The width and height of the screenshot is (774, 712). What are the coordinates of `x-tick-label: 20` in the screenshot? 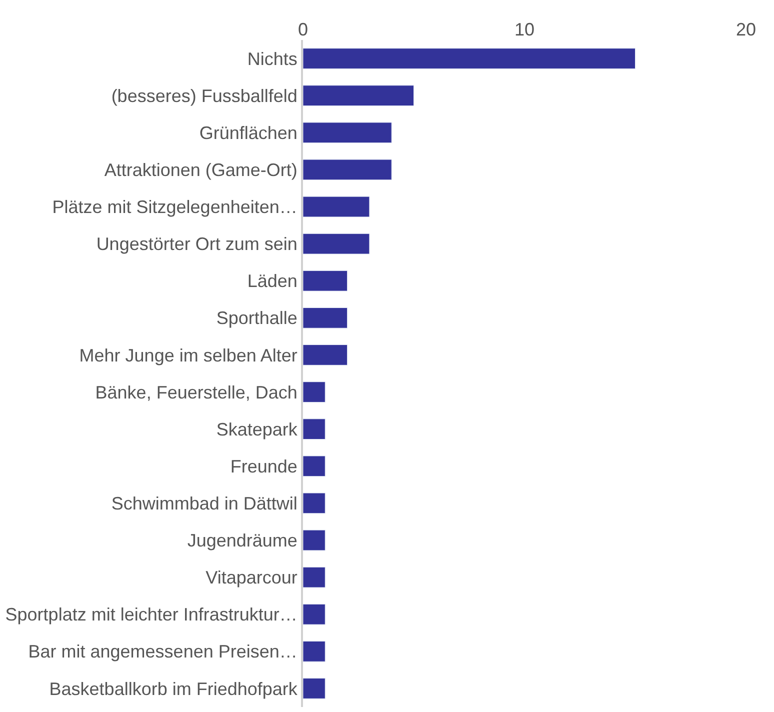 It's located at (746, 29).